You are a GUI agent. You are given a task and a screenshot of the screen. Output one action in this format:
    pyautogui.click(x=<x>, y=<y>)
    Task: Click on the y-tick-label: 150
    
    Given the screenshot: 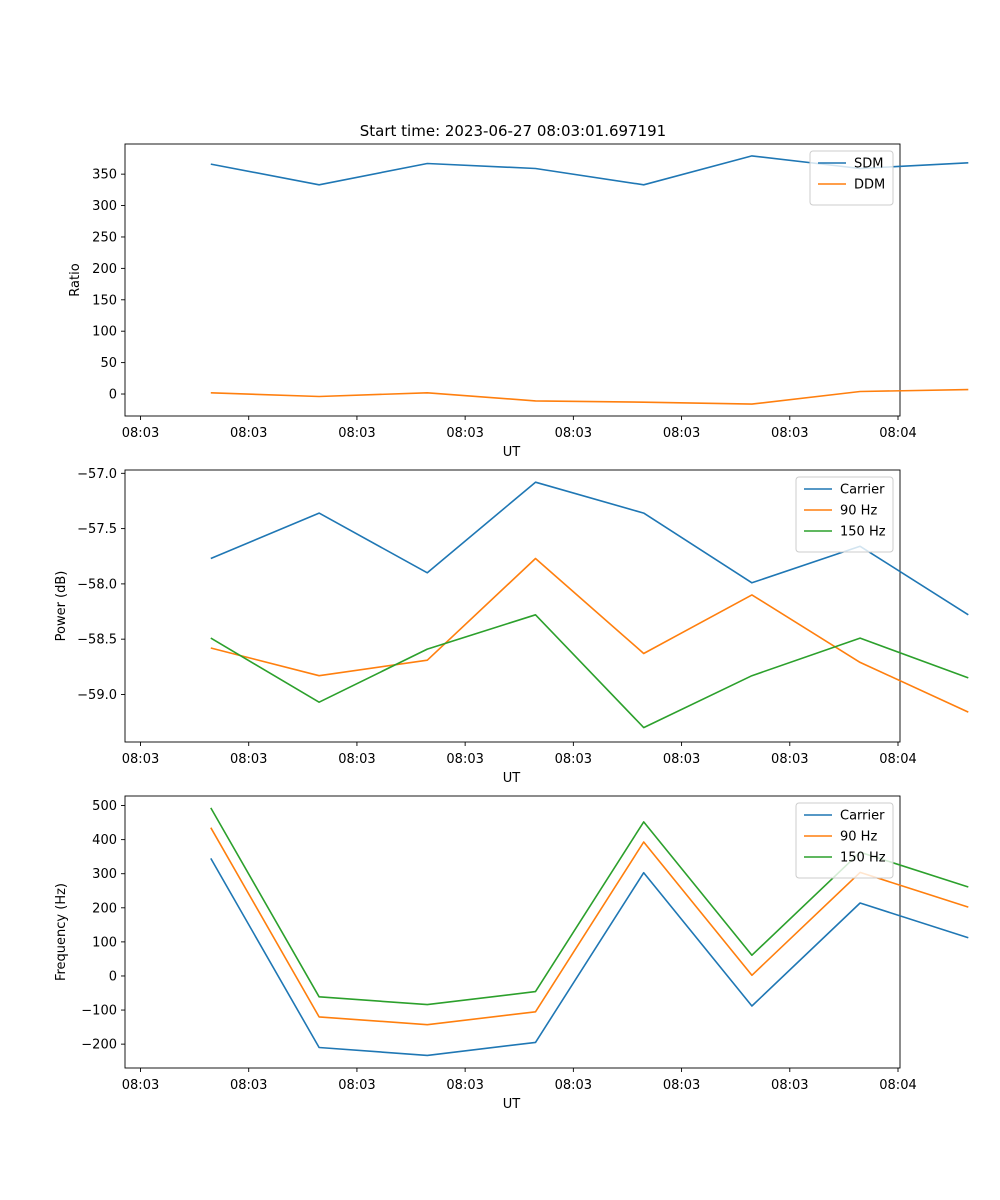 What is the action you would take?
    pyautogui.click(x=104, y=300)
    